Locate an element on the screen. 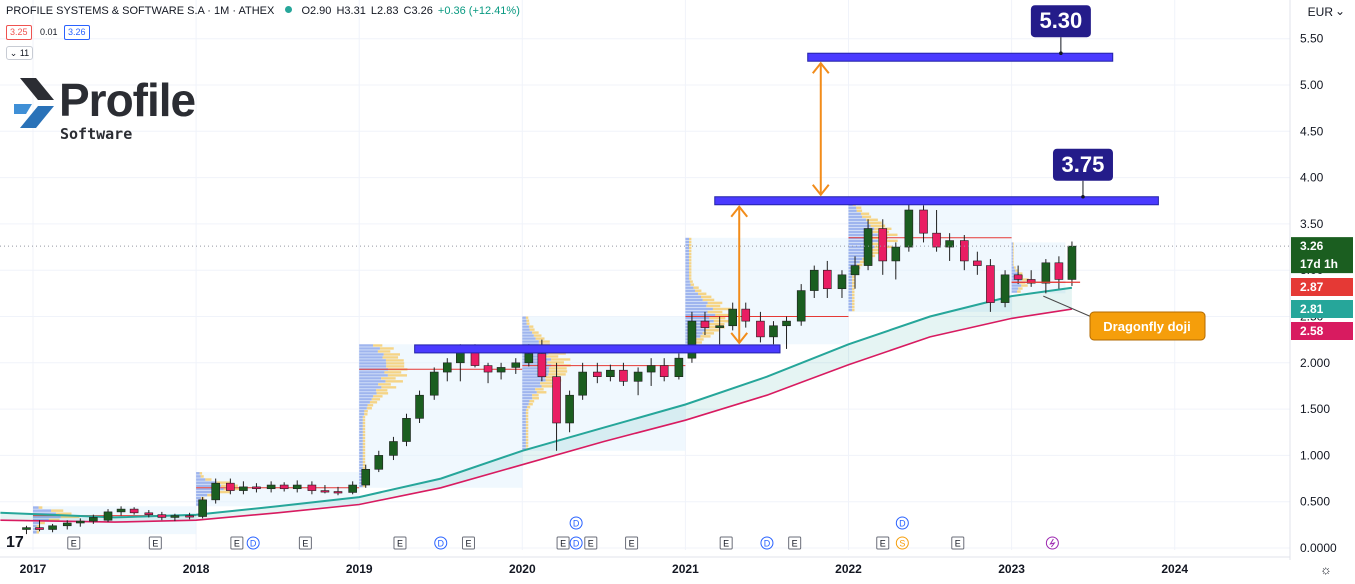 This screenshot has height=584, width=1355. dragonfly-doji-annotation: Dragonfly doji is located at coordinates (1124, 318).